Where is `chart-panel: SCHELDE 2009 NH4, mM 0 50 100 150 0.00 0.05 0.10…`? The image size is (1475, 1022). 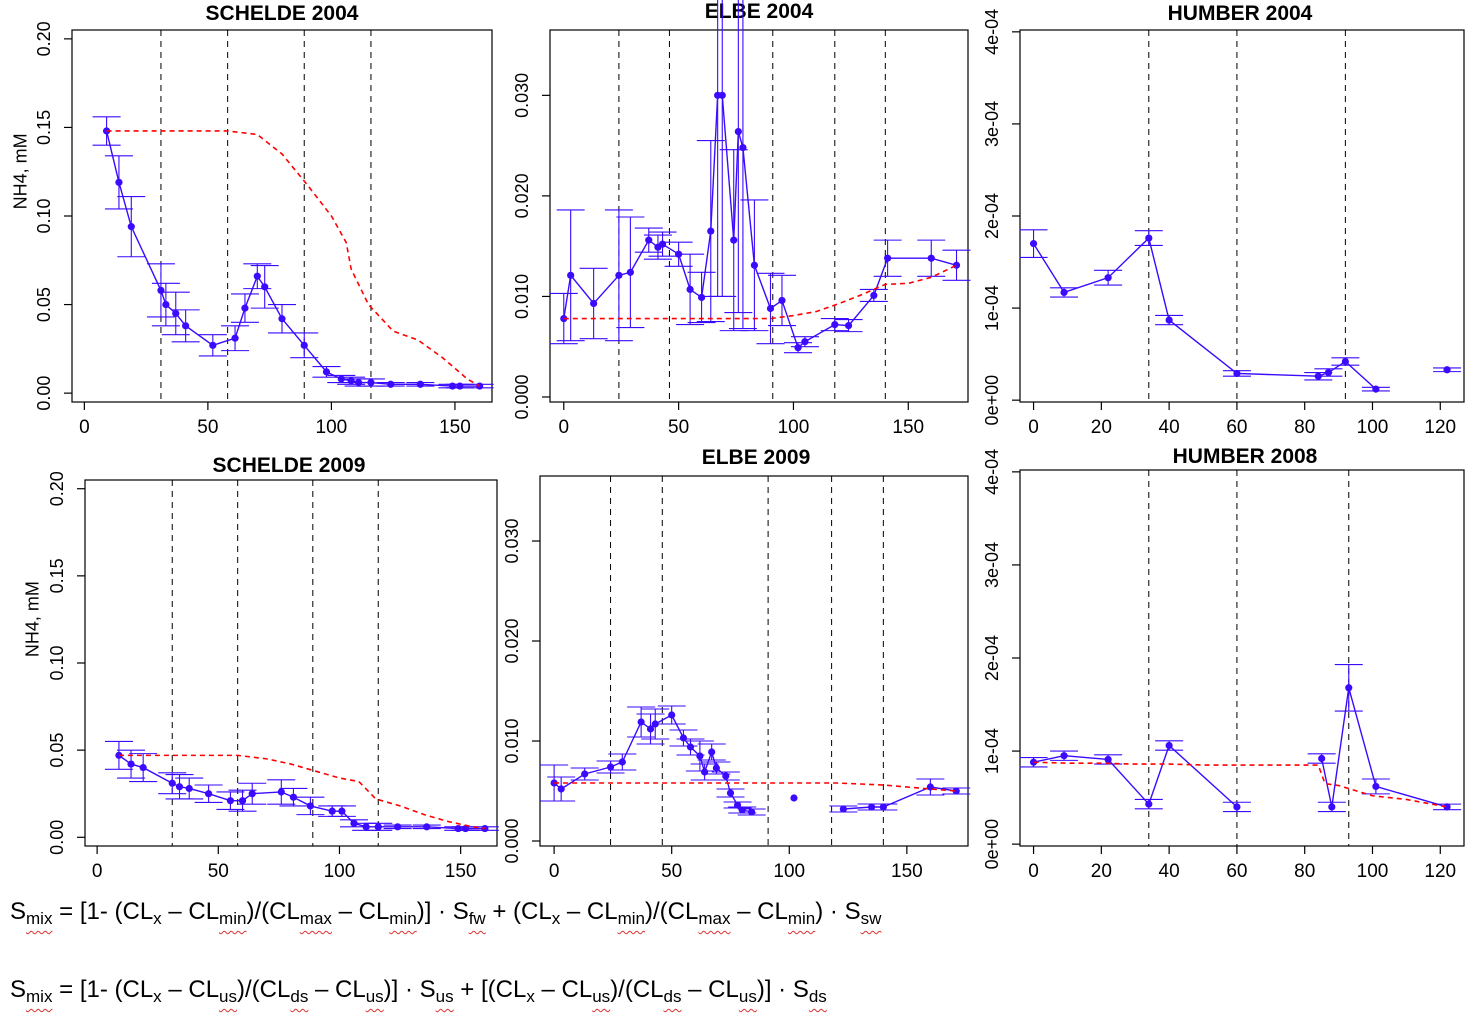 chart-panel: SCHELDE 2009 NH4, mM 0 50 100 150 0.00 0.05 0.10… is located at coordinates (260, 667).